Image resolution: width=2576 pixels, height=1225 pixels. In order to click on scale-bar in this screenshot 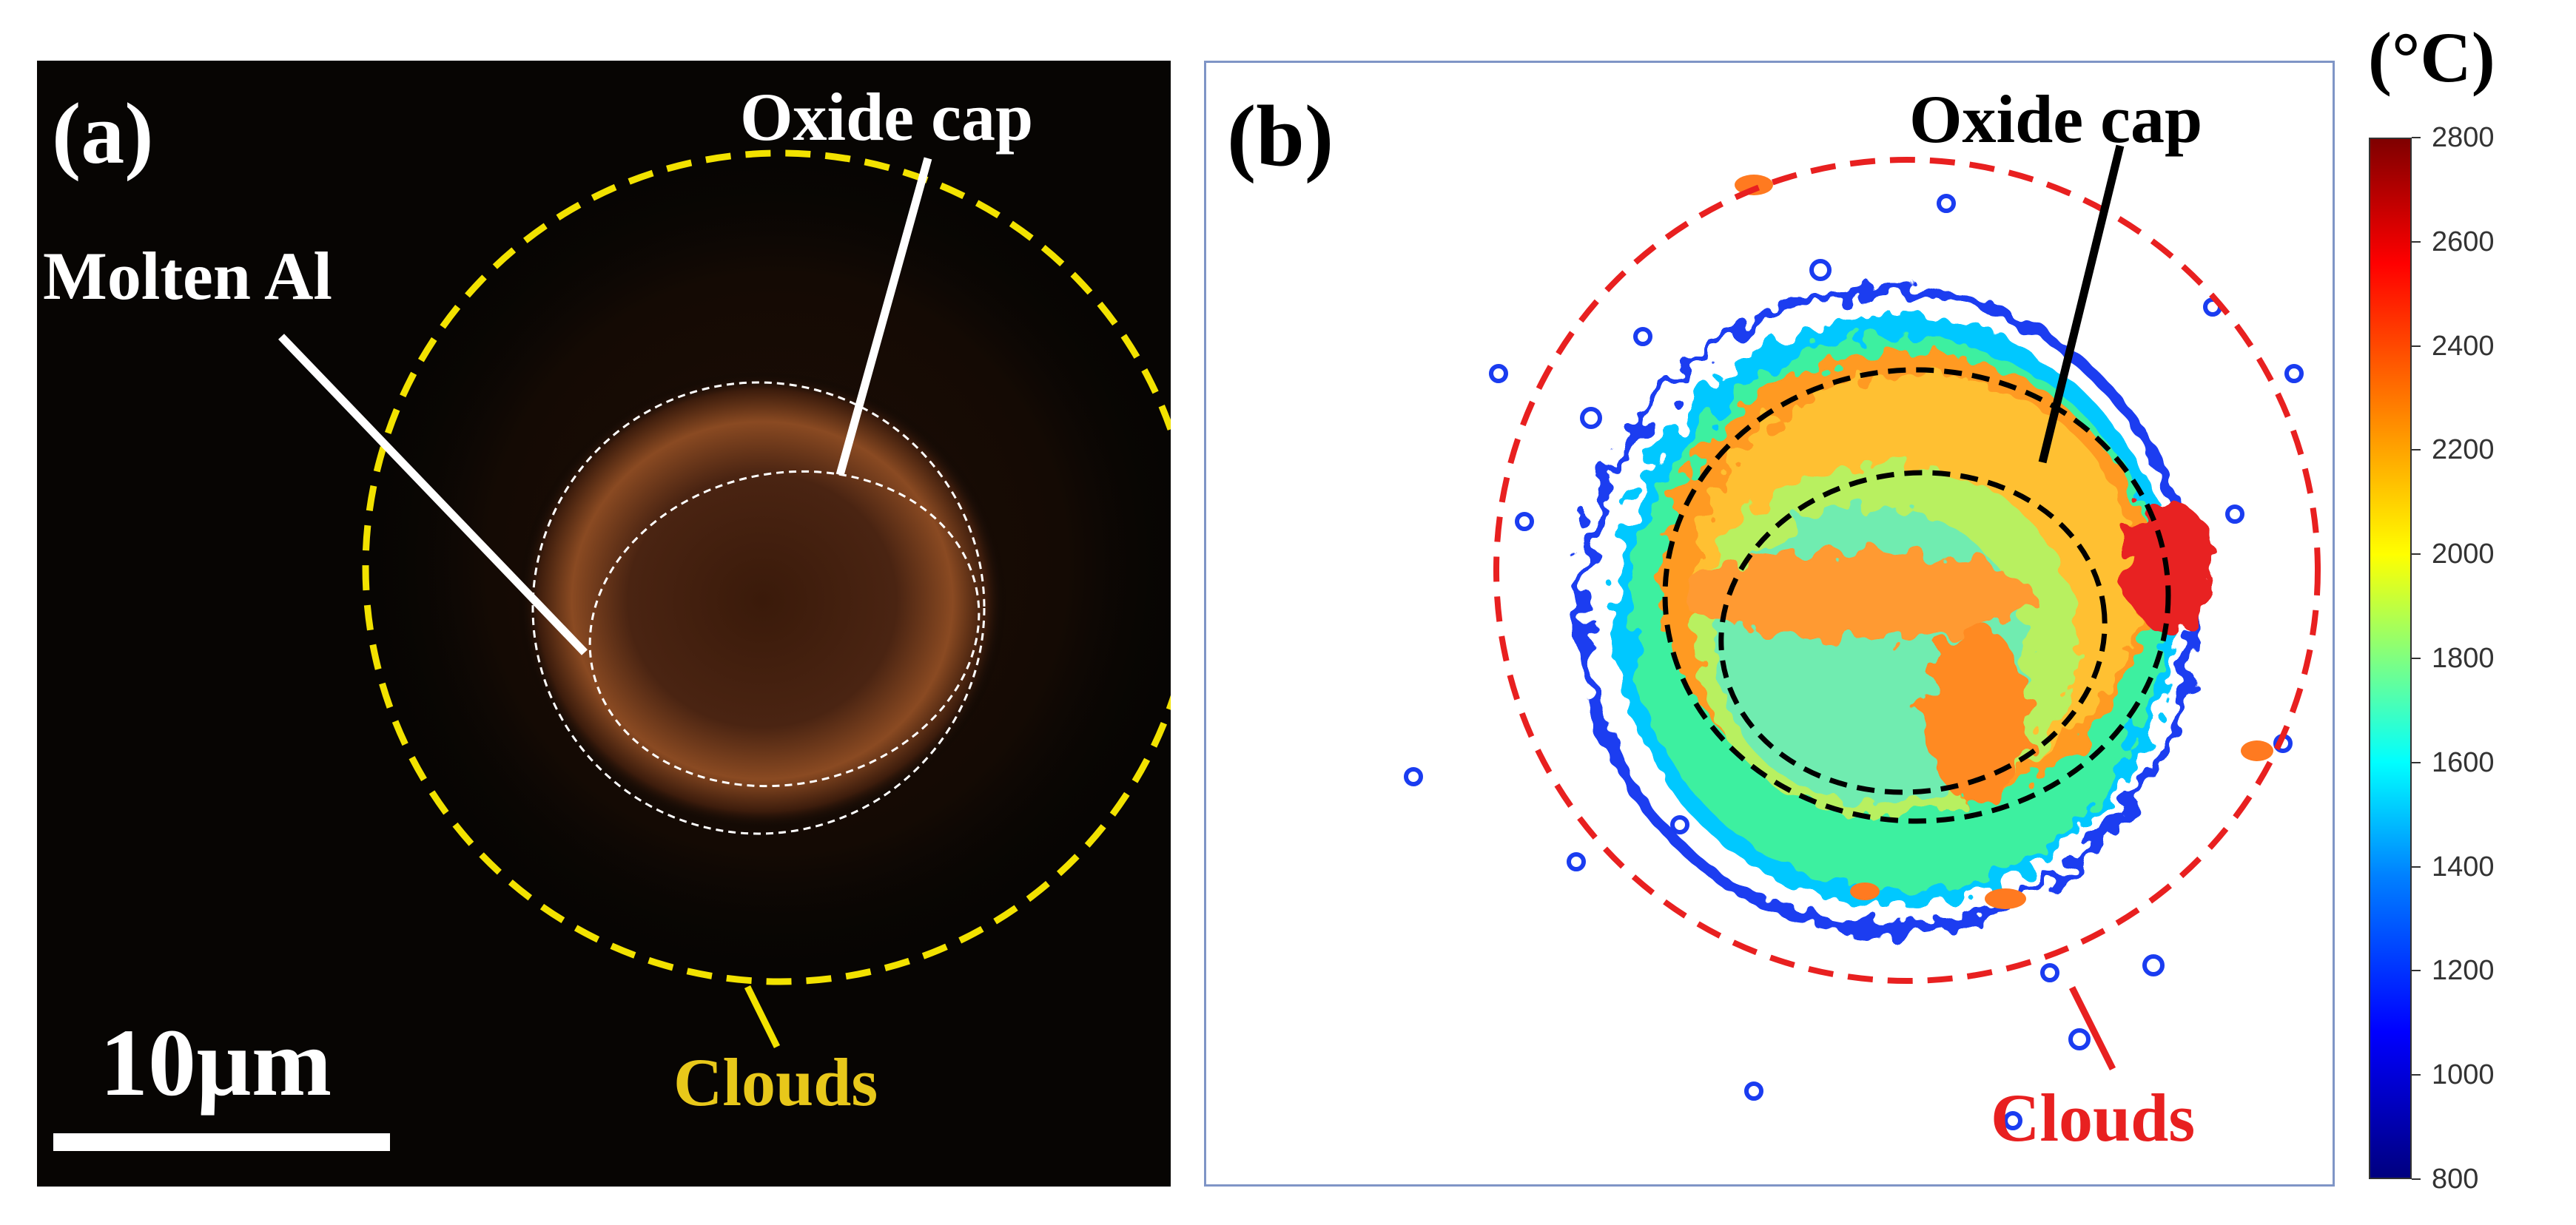, I will do `click(221, 1142)`.